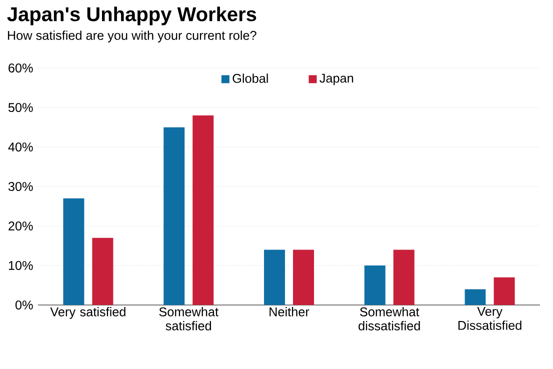 Image resolution: width=553 pixels, height=369 pixels. I want to click on y-tick-label: 60%, so click(20, 68).